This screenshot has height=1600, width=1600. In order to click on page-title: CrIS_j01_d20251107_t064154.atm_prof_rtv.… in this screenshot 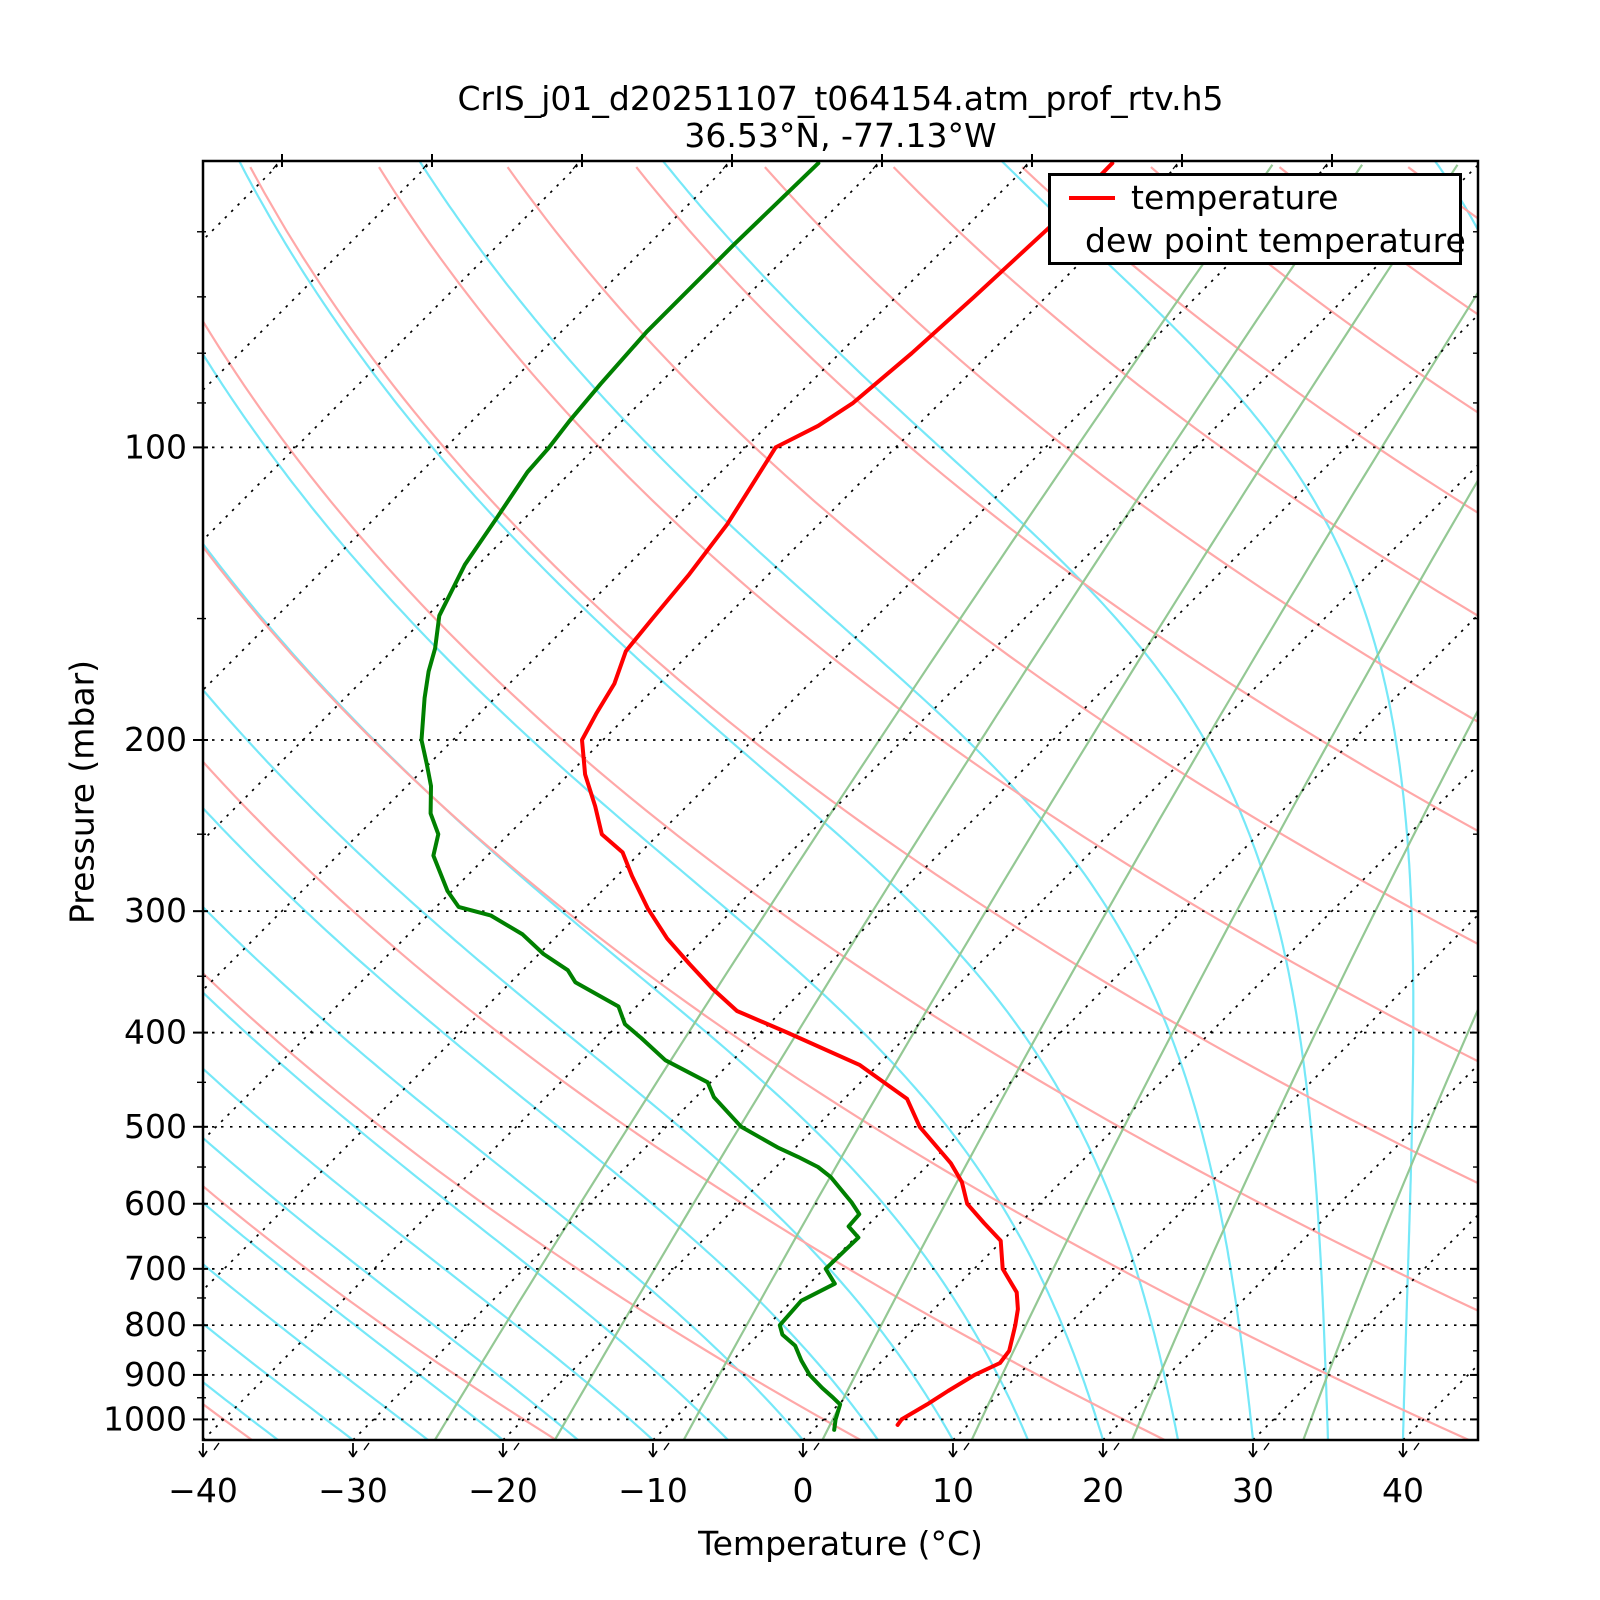, I will do `click(840, 98)`.